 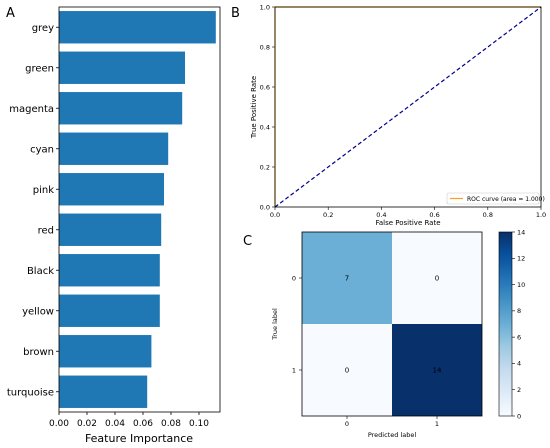 I want to click on category-label: magenta, so click(x=31, y=109).